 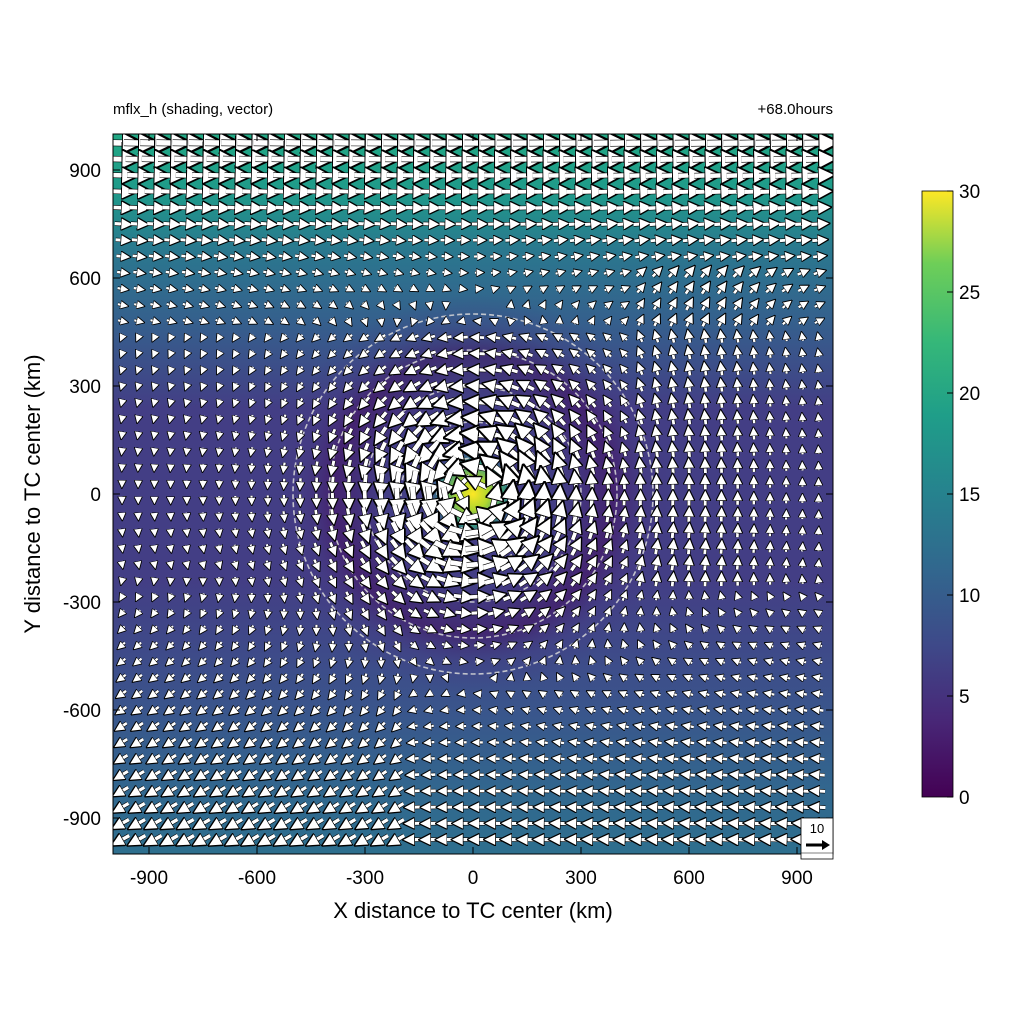 I want to click on y-tick-label: -300, so click(x=82, y=603).